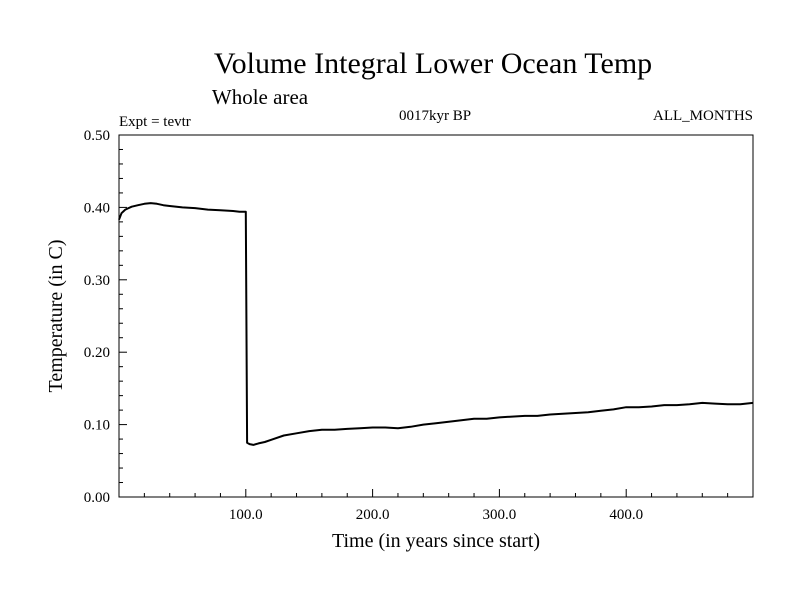 The image size is (800, 600). Describe the element at coordinates (626, 515) in the screenshot. I see `x-tick-label: 400.0` at that location.